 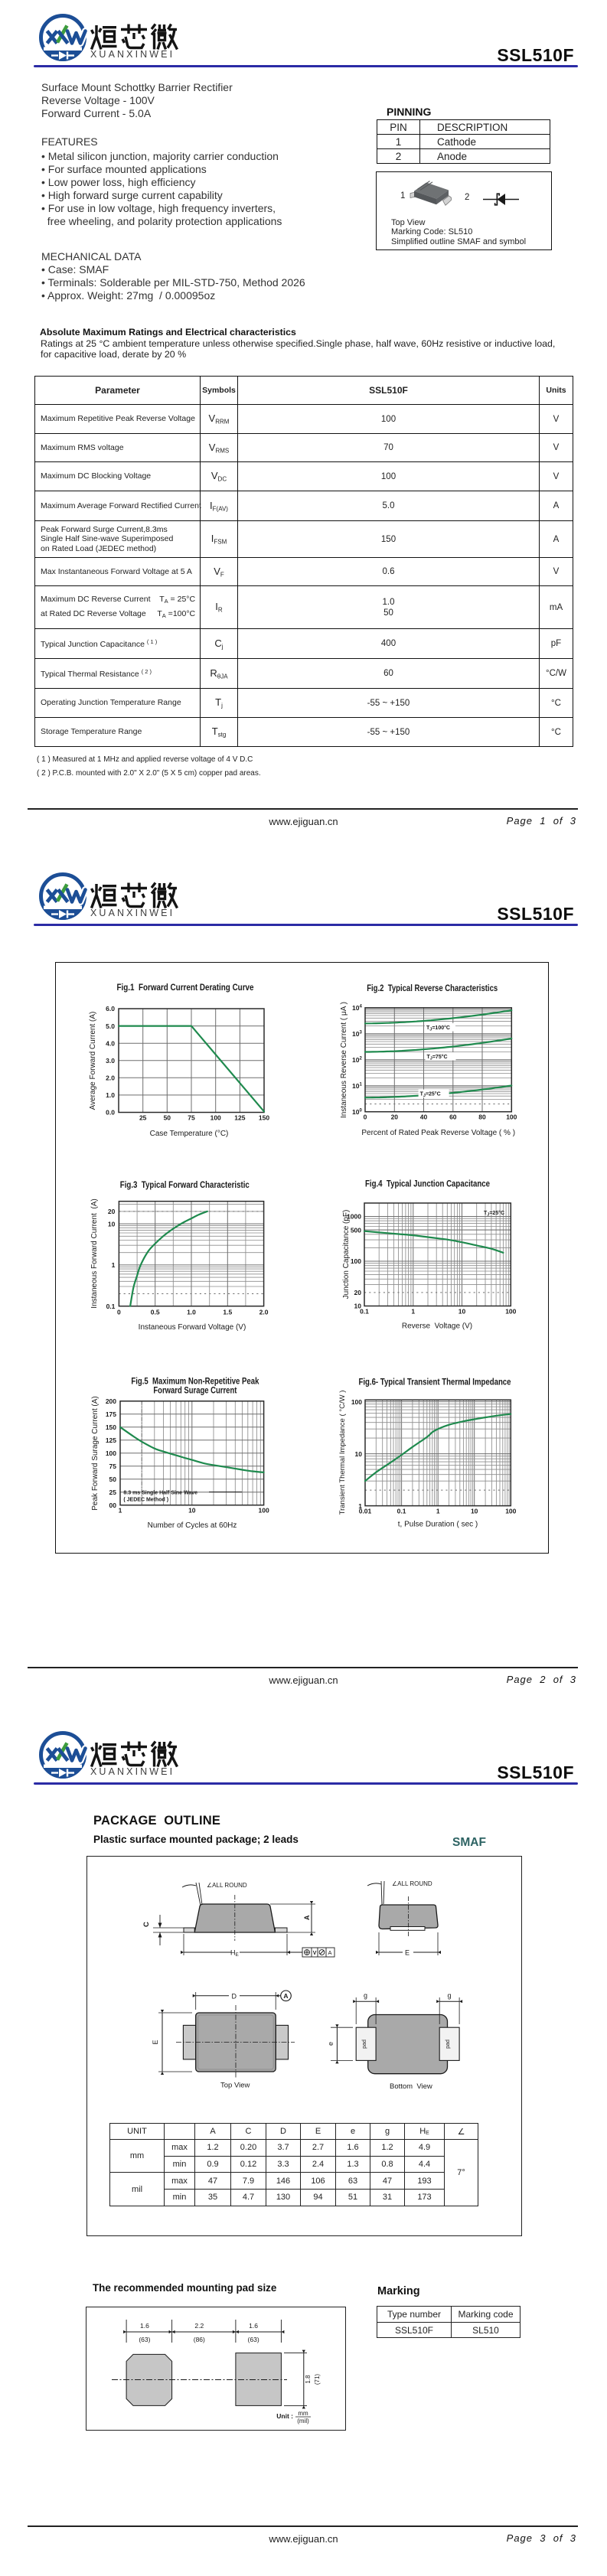 What do you see at coordinates (365, 2044) in the screenshot?
I see `svg-text: pad` at bounding box center [365, 2044].